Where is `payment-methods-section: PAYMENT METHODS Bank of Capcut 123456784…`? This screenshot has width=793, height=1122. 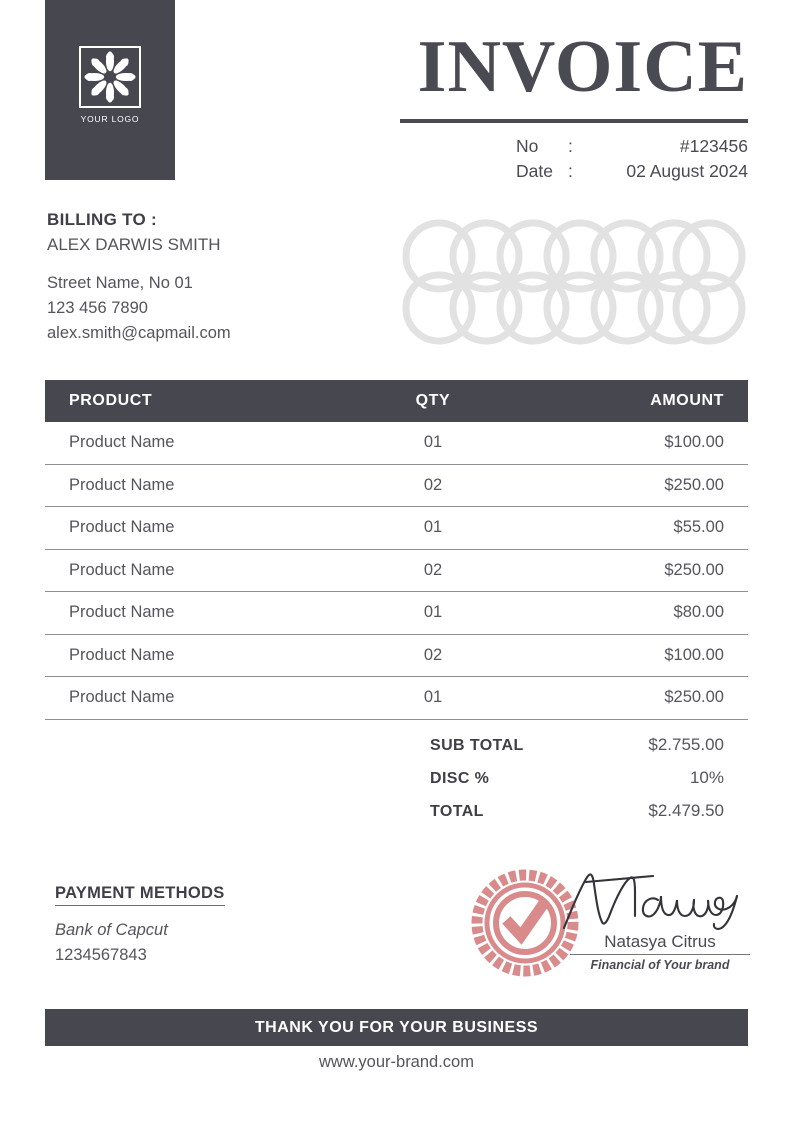
payment-methods-section: PAYMENT METHODS Bank of Capcut 123456784… is located at coordinates (205, 926).